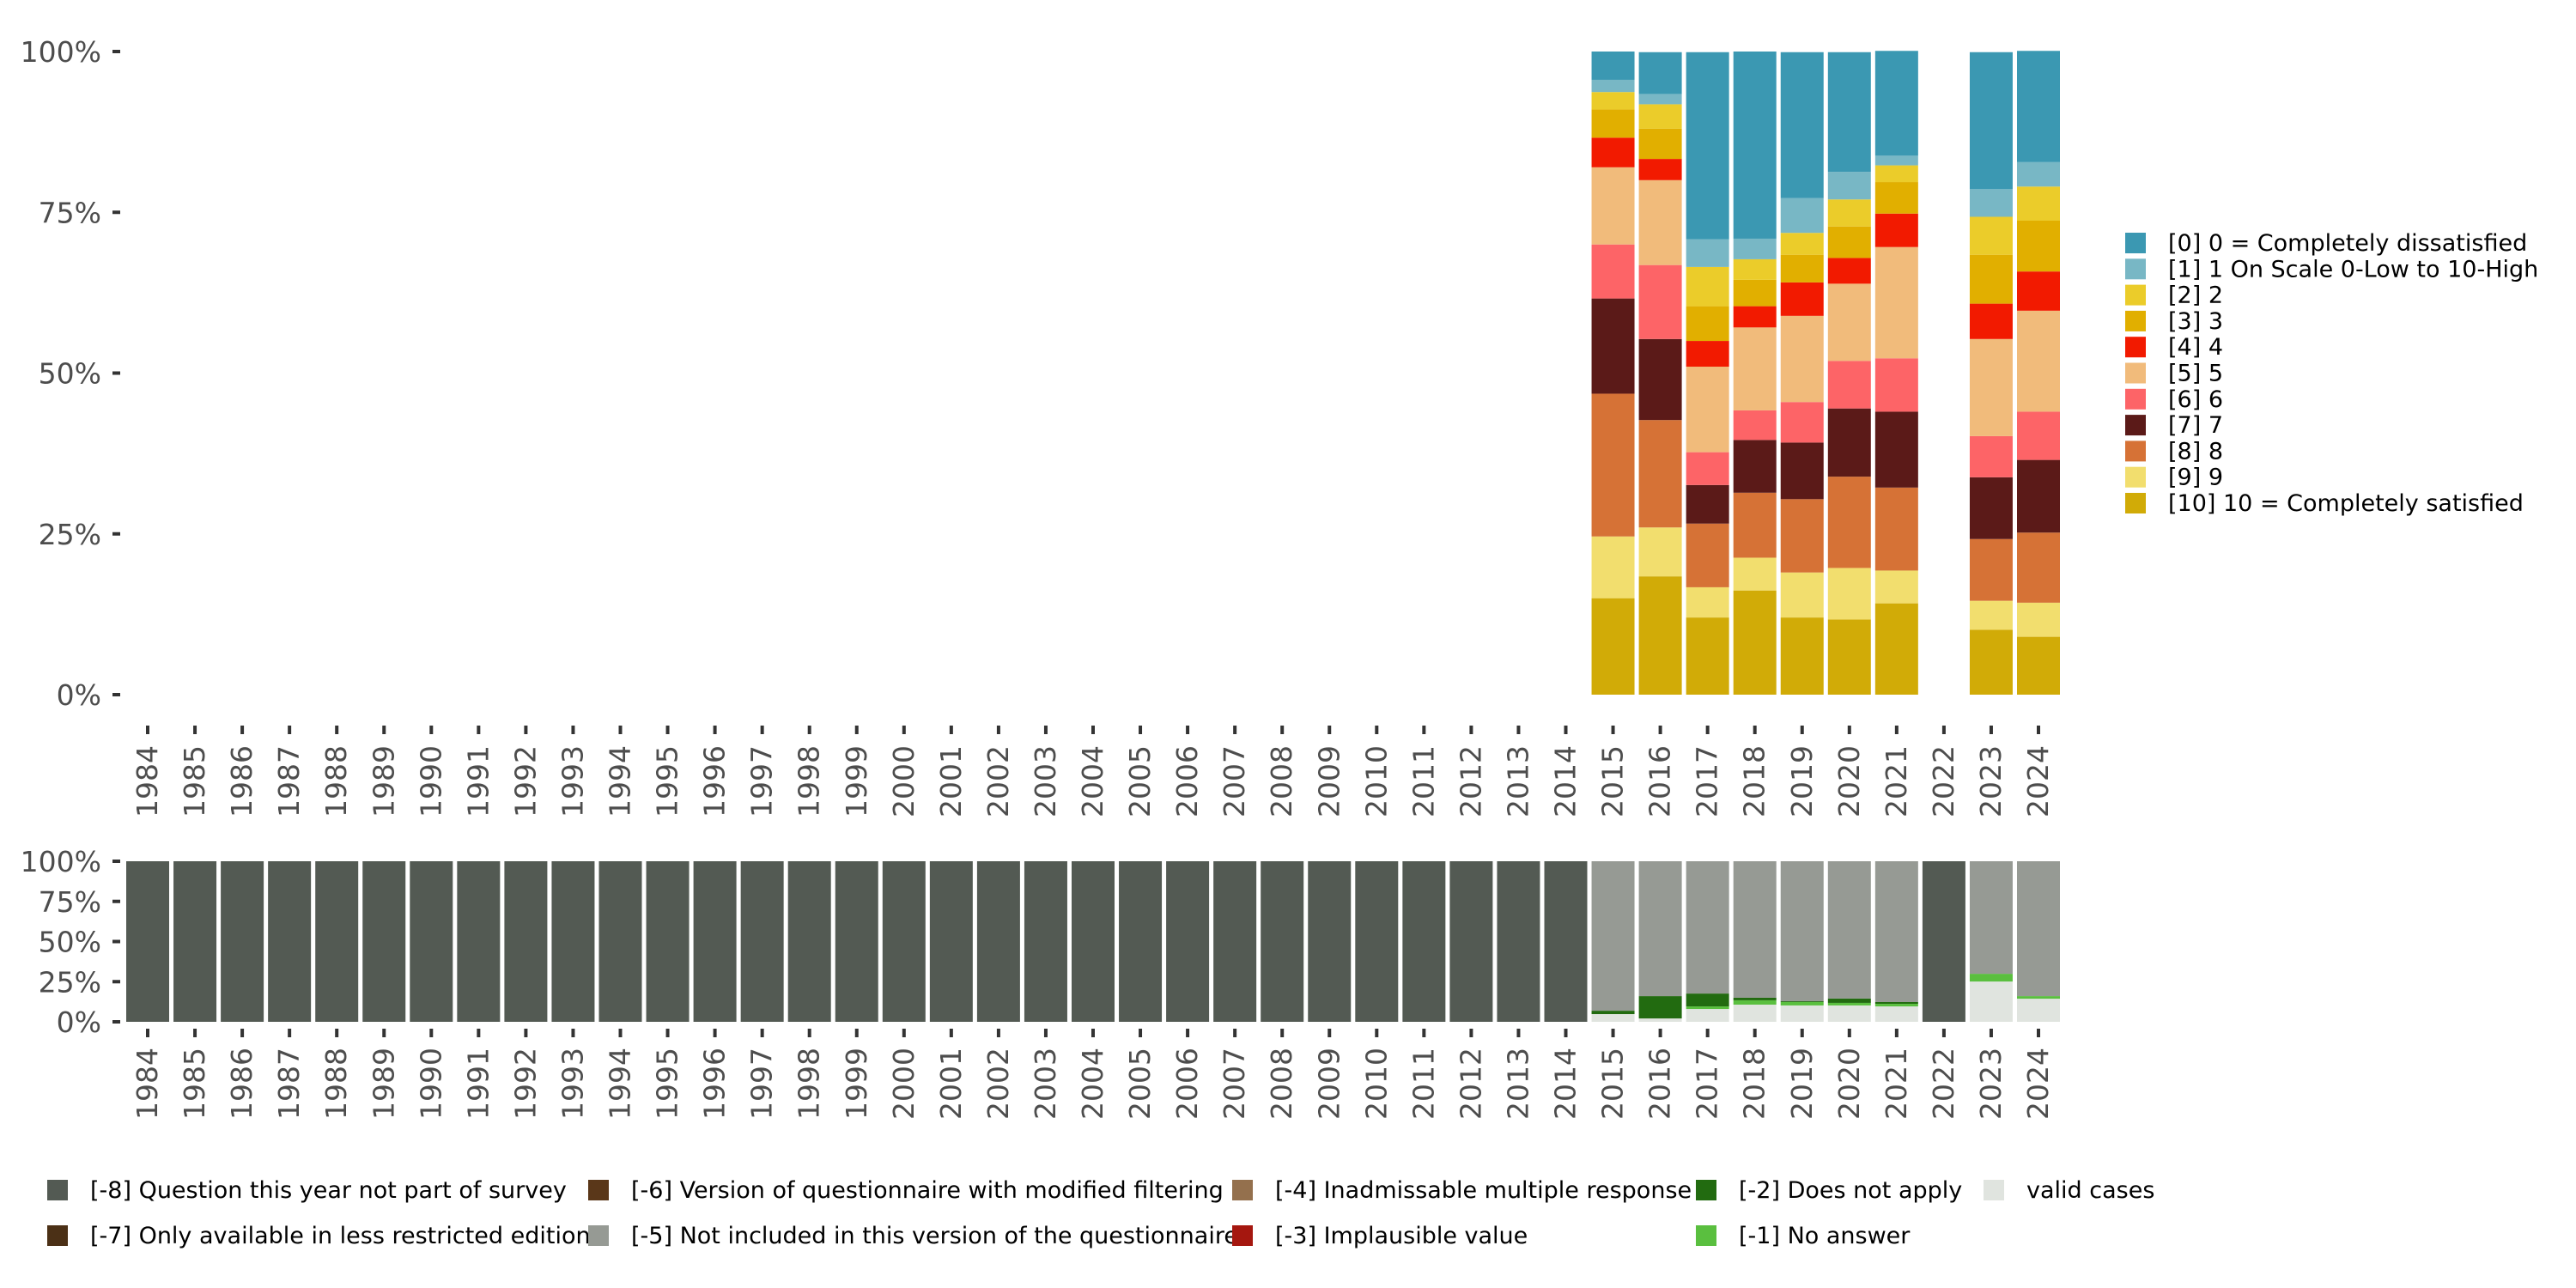 This screenshot has height=1288, width=2576. I want to click on x-tick-label: 1994, so click(620, 781).